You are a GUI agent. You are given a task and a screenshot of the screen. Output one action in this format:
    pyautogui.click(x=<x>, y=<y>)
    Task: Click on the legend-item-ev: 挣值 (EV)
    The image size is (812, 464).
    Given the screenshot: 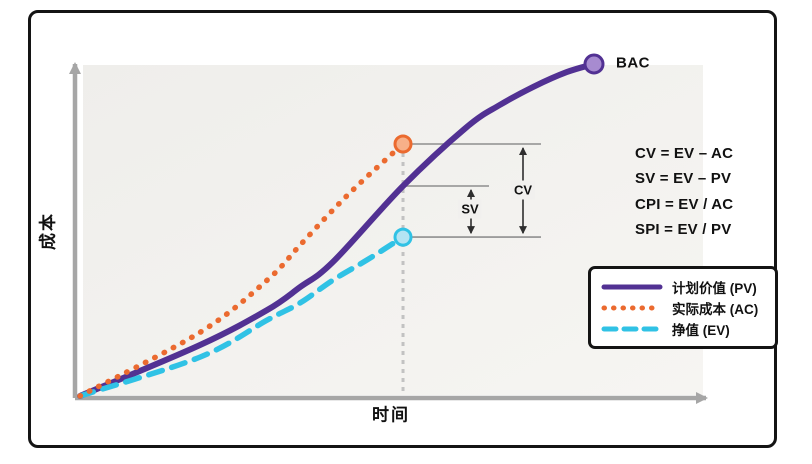 What is the action you would take?
    pyautogui.click(x=683, y=329)
    